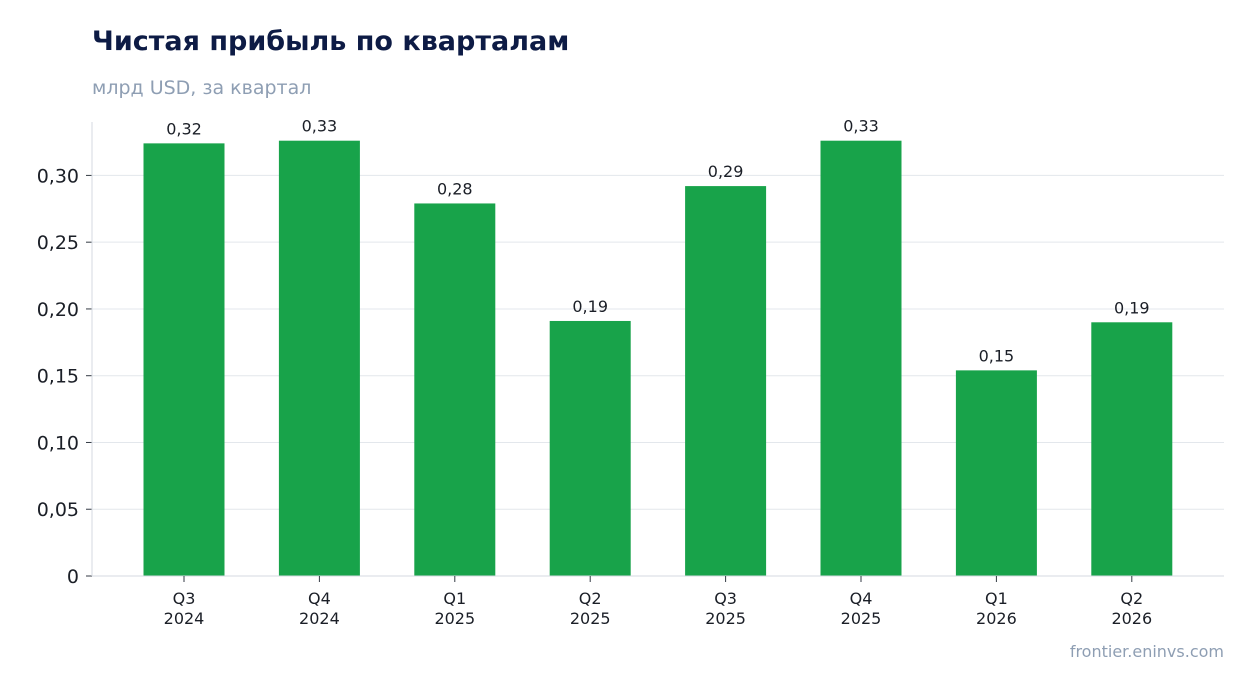 The image size is (1254, 693). I want to click on x-tick-label: Q4 2025, so click(861, 608).